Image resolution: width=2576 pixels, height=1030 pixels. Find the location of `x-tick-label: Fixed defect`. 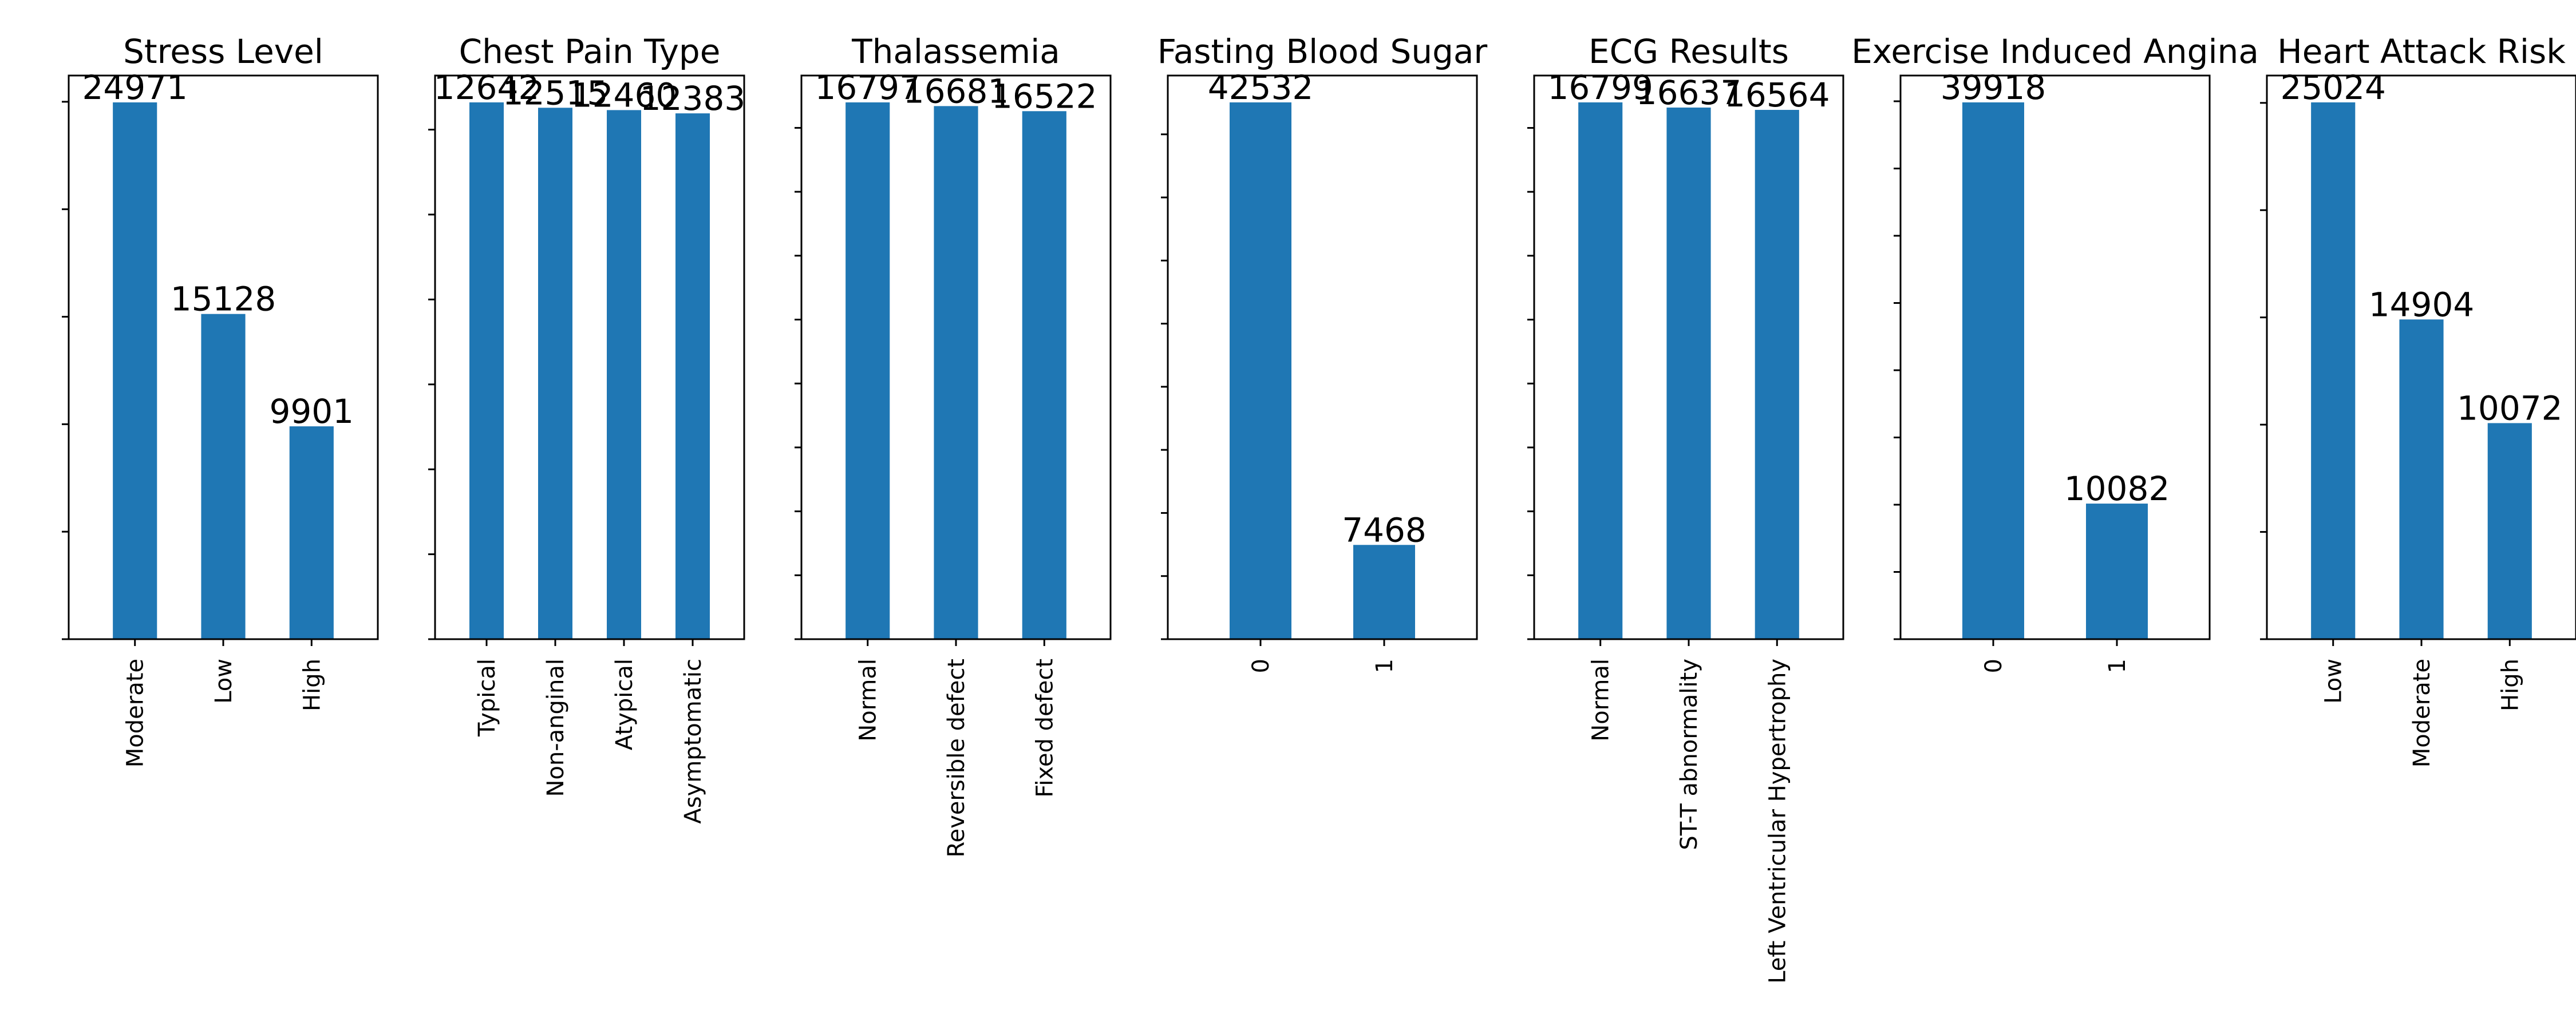

x-tick-label: Fixed defect is located at coordinates (1045, 728).